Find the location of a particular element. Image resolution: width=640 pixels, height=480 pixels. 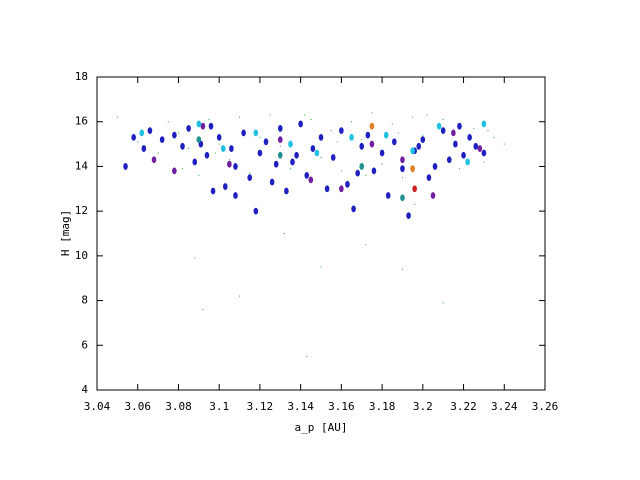

x-tick-label: 3.04 is located at coordinates (97, 406).